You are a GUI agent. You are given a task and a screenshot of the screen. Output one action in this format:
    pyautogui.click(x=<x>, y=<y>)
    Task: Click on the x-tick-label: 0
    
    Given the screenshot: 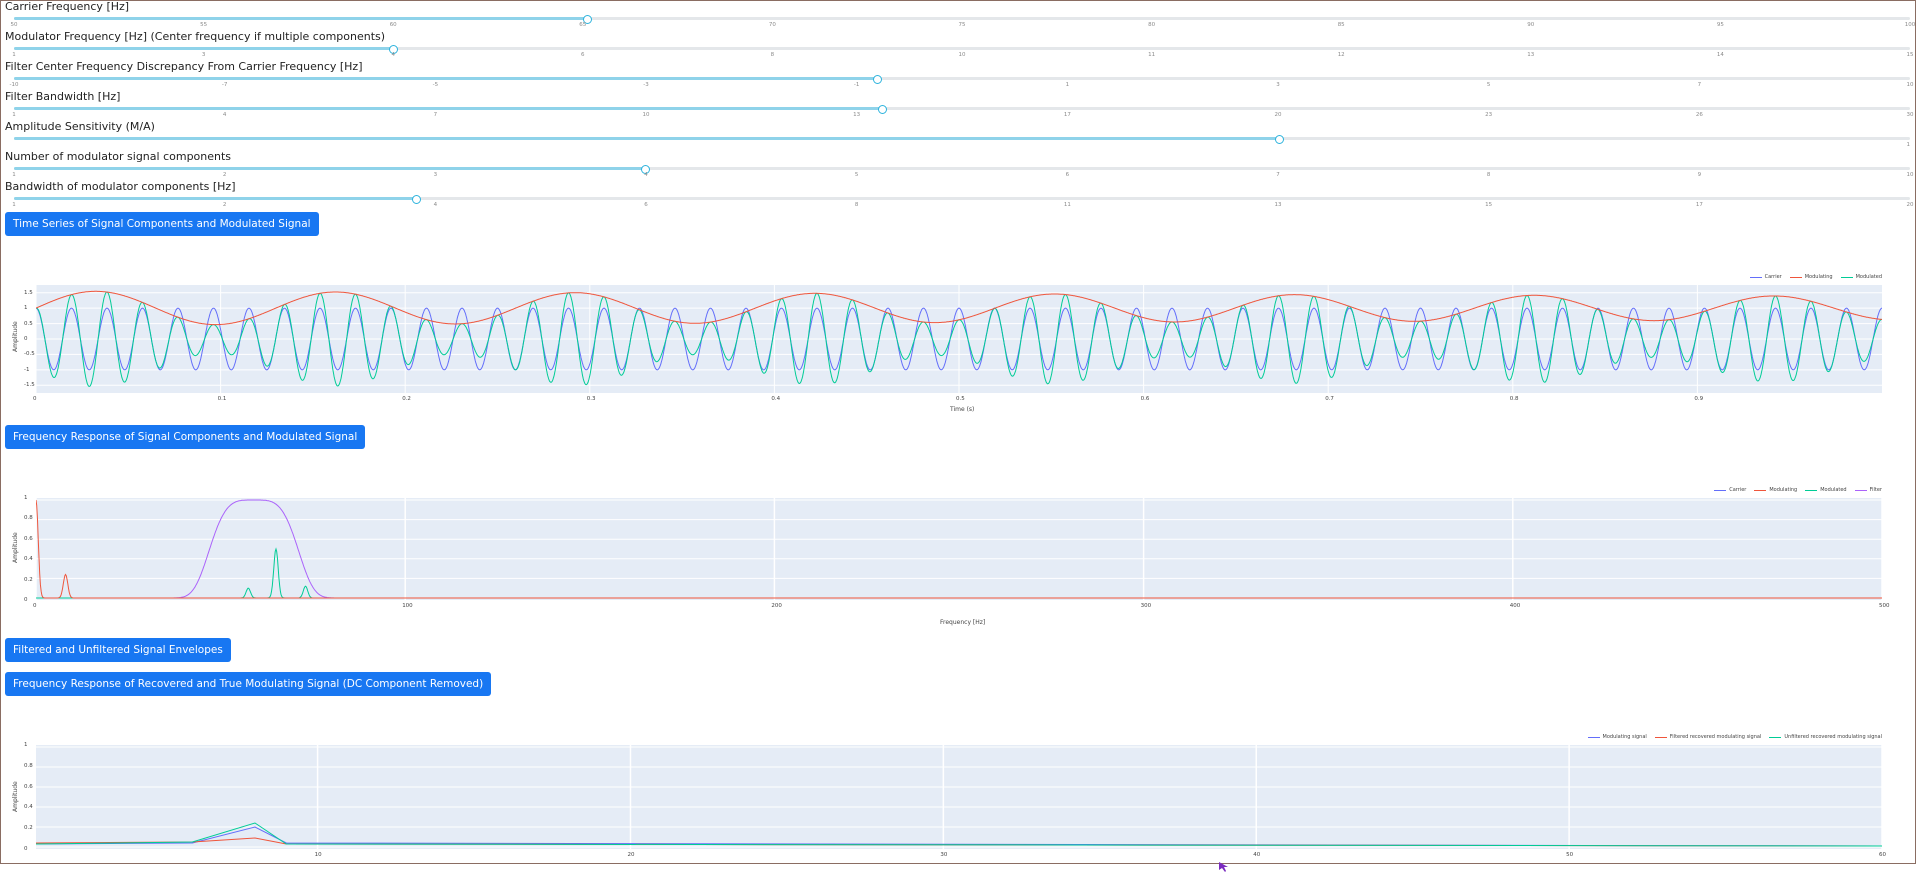 What is the action you would take?
    pyautogui.click(x=35, y=606)
    